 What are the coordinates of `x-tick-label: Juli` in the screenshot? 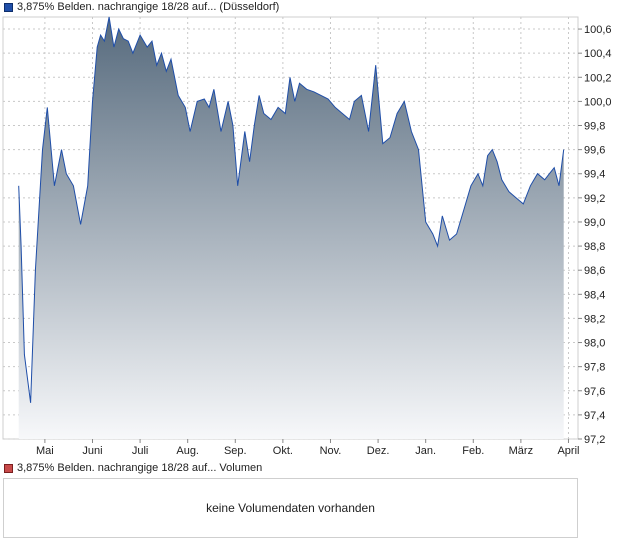 It's located at (140, 451).